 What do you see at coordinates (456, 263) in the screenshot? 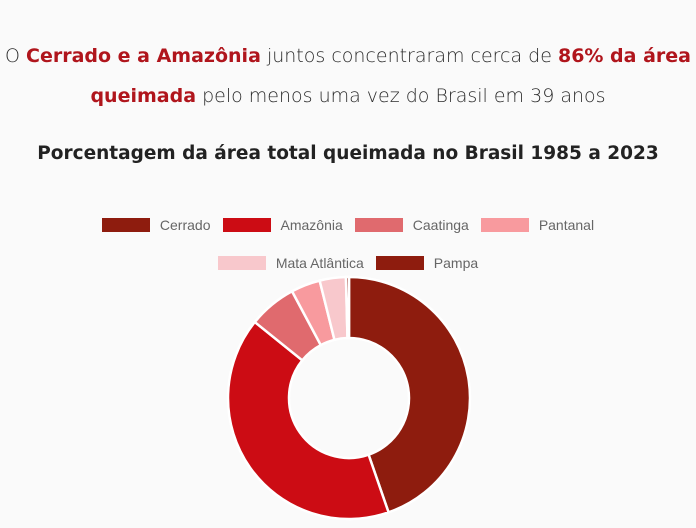
I see `legend-label: Pampa` at bounding box center [456, 263].